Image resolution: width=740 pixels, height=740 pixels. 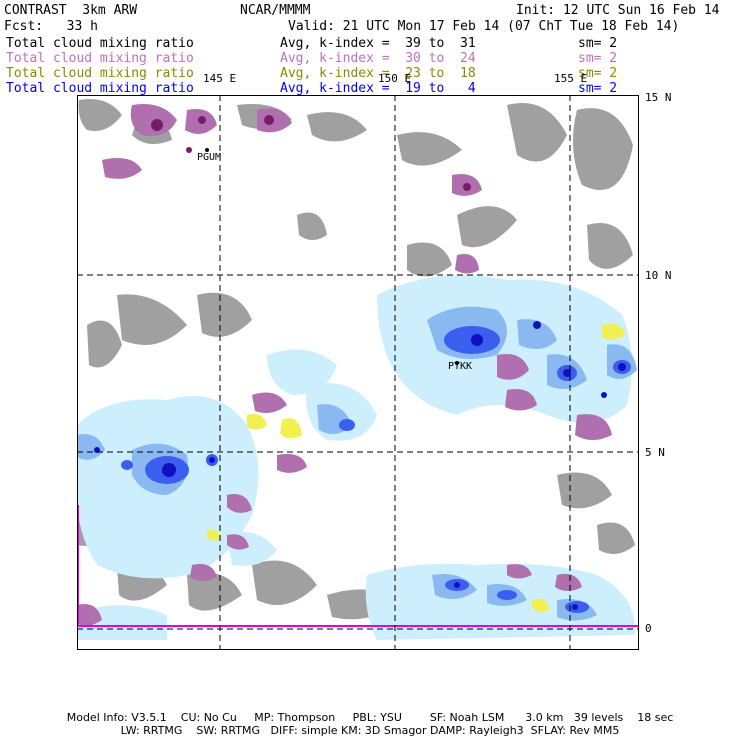 What do you see at coordinates (71, 10) in the screenshot?
I see `model-title: CONTRAST 3km ARW` at bounding box center [71, 10].